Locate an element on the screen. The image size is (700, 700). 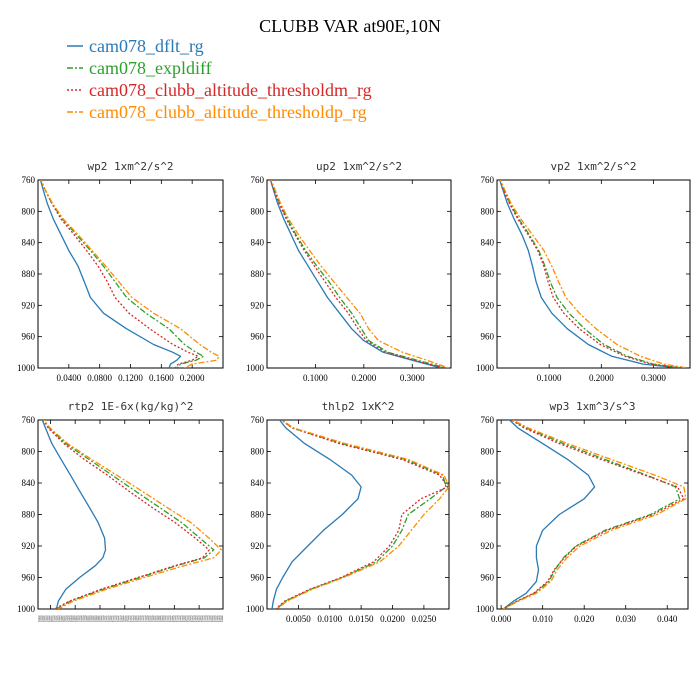
x-tick-label: 0.0400 is located at coordinates (68, 378).